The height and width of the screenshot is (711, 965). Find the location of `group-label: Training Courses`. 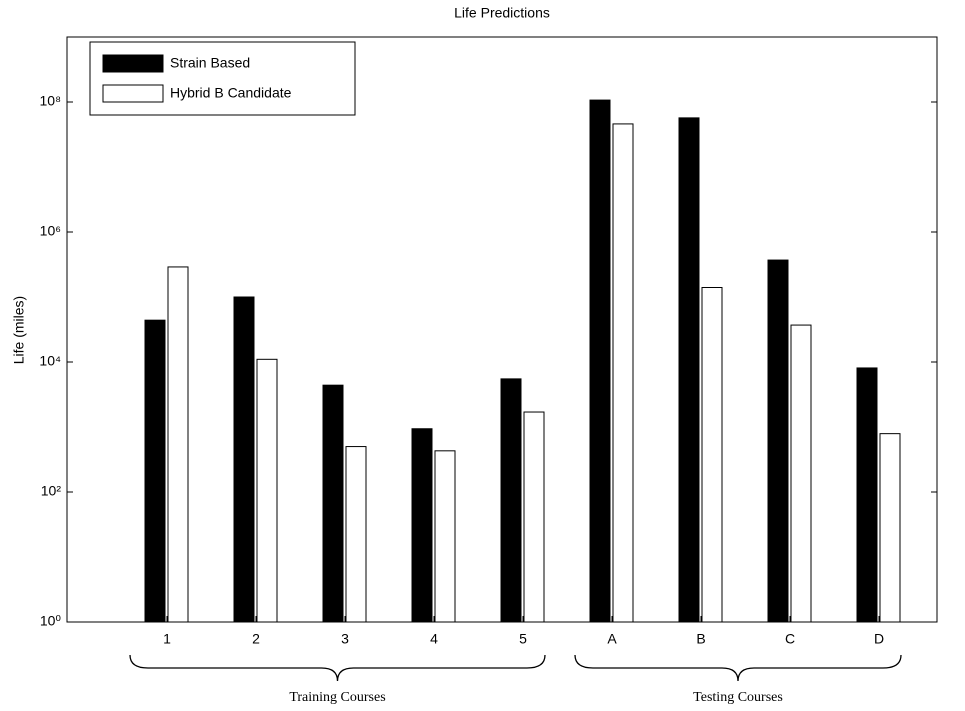

group-label: Training Courses is located at coordinates (337, 697).